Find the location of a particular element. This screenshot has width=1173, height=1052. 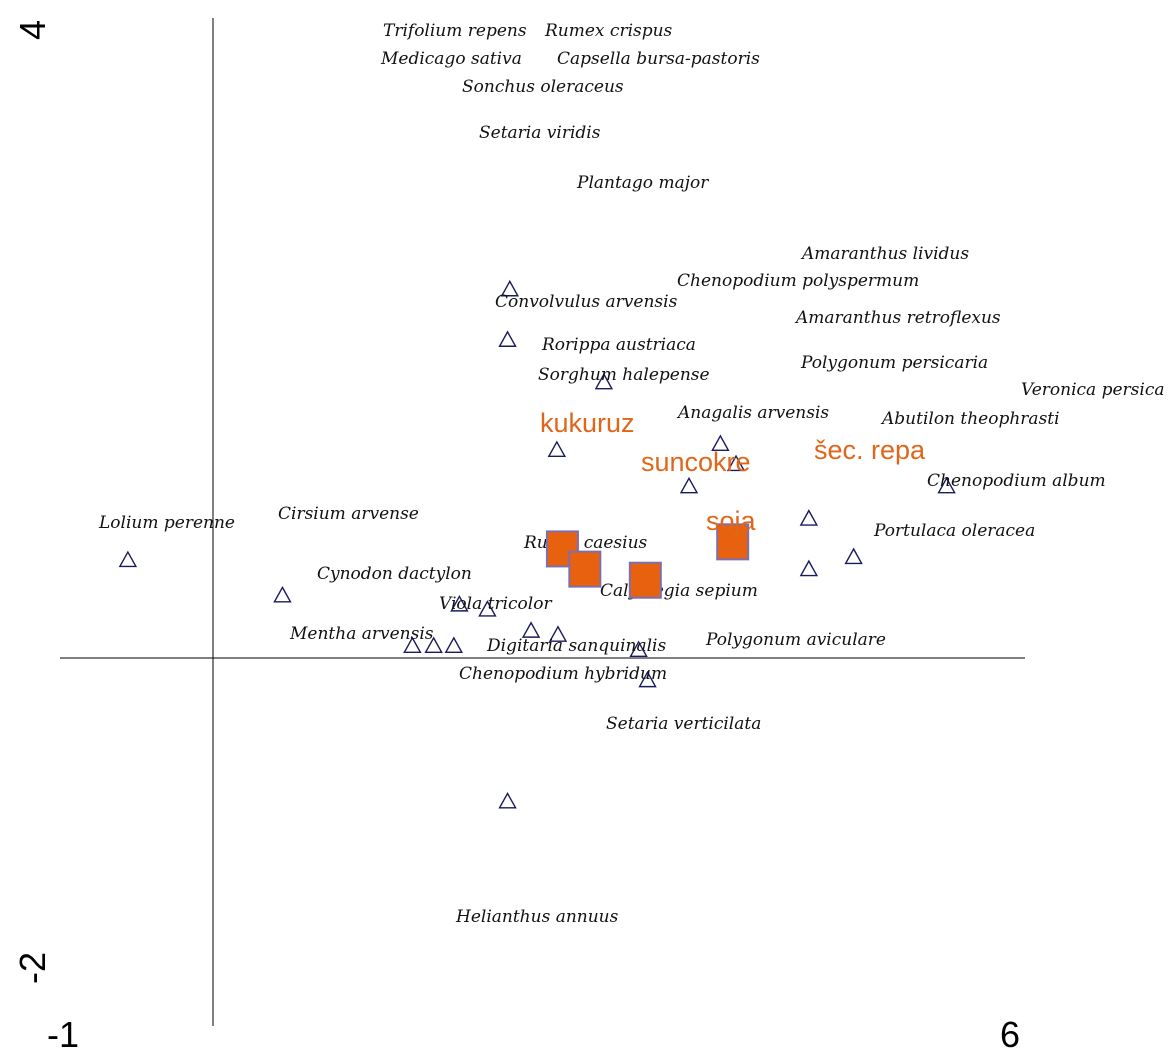

species-marker-portulaca is located at coordinates (809, 568).